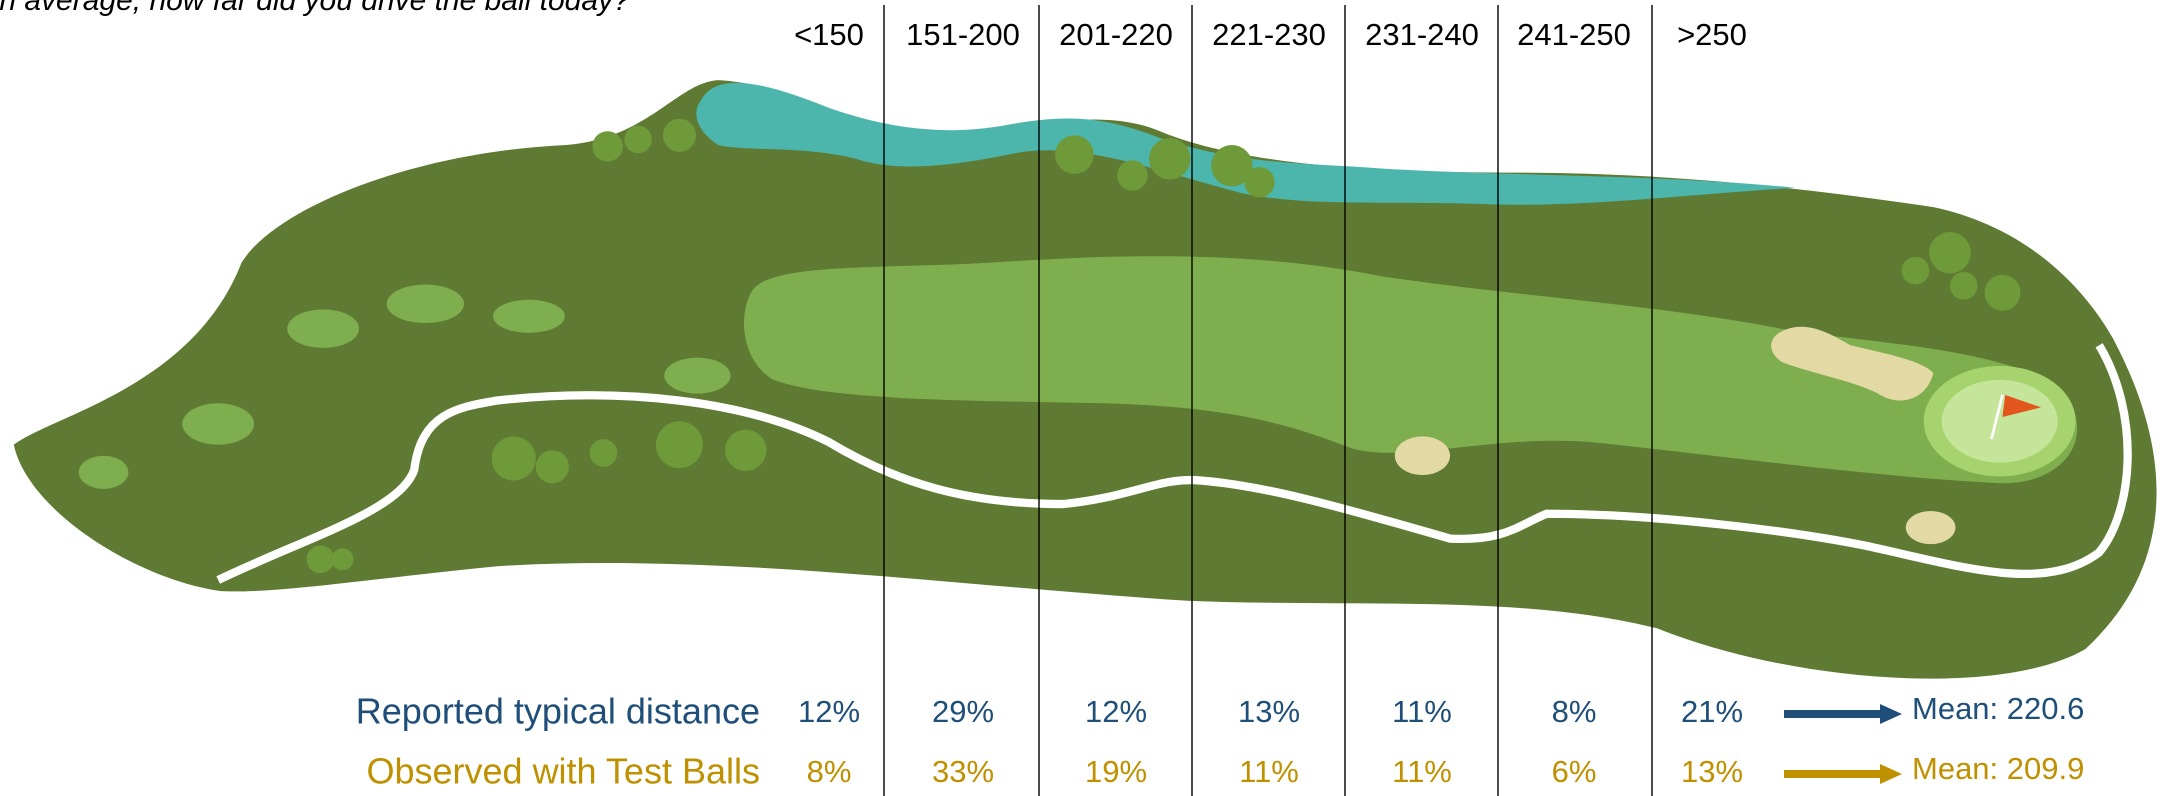 The width and height of the screenshot is (2166, 796). I want to click on column-header: 201-220, so click(1116, 34).